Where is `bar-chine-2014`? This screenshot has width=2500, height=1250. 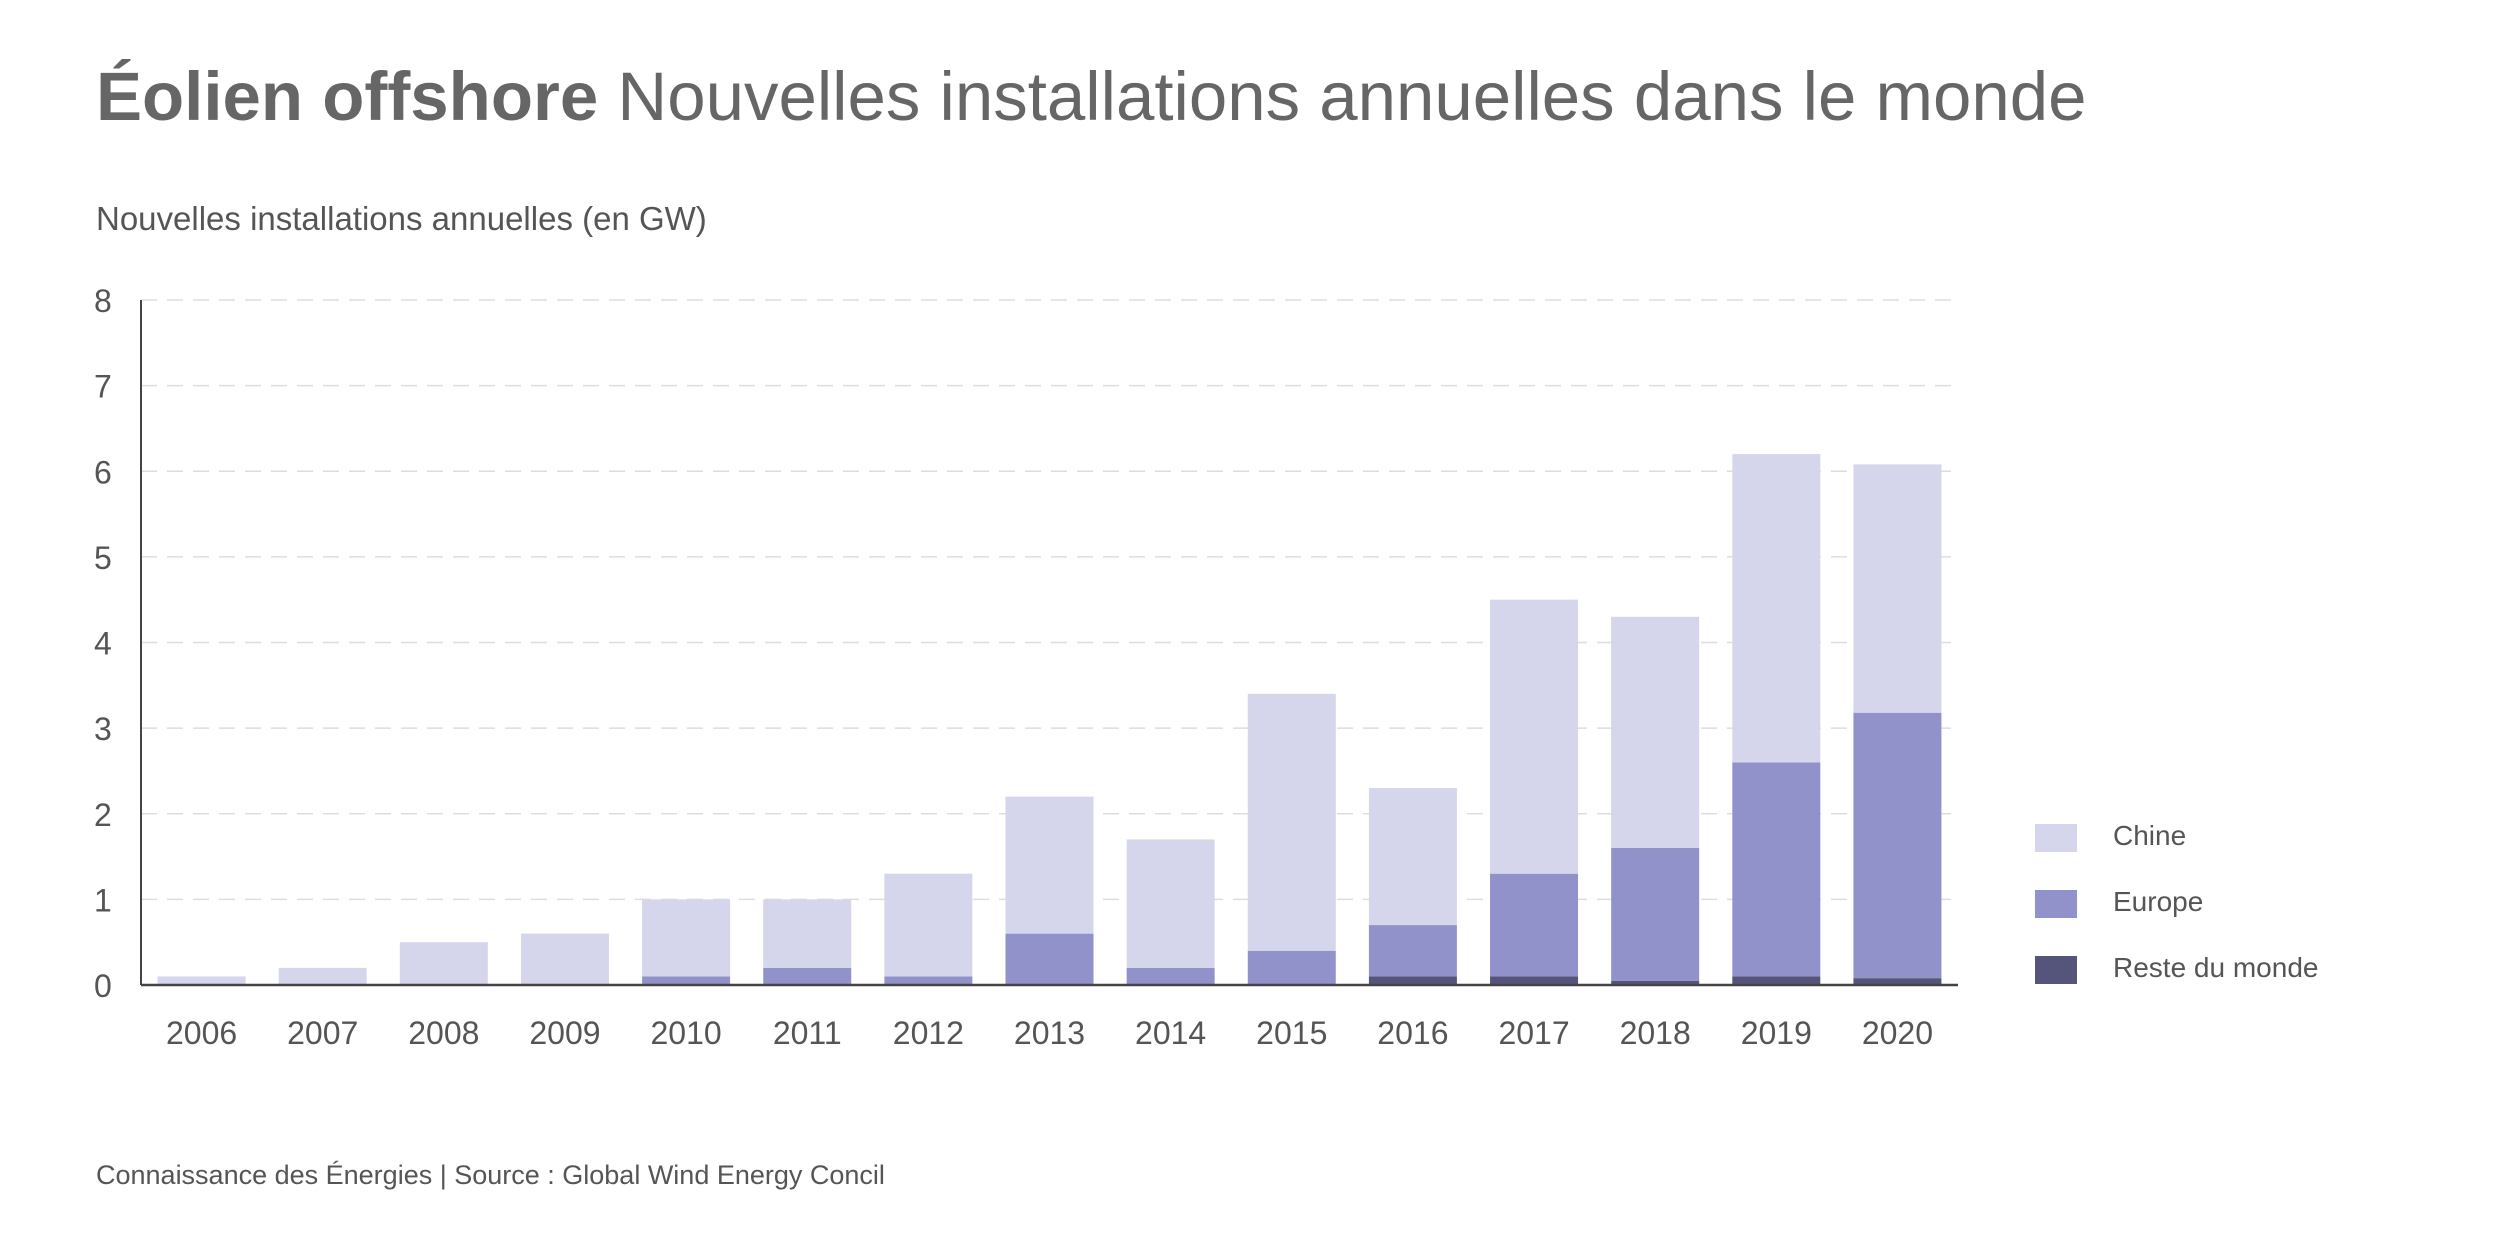
bar-chine-2014 is located at coordinates (1170, 903).